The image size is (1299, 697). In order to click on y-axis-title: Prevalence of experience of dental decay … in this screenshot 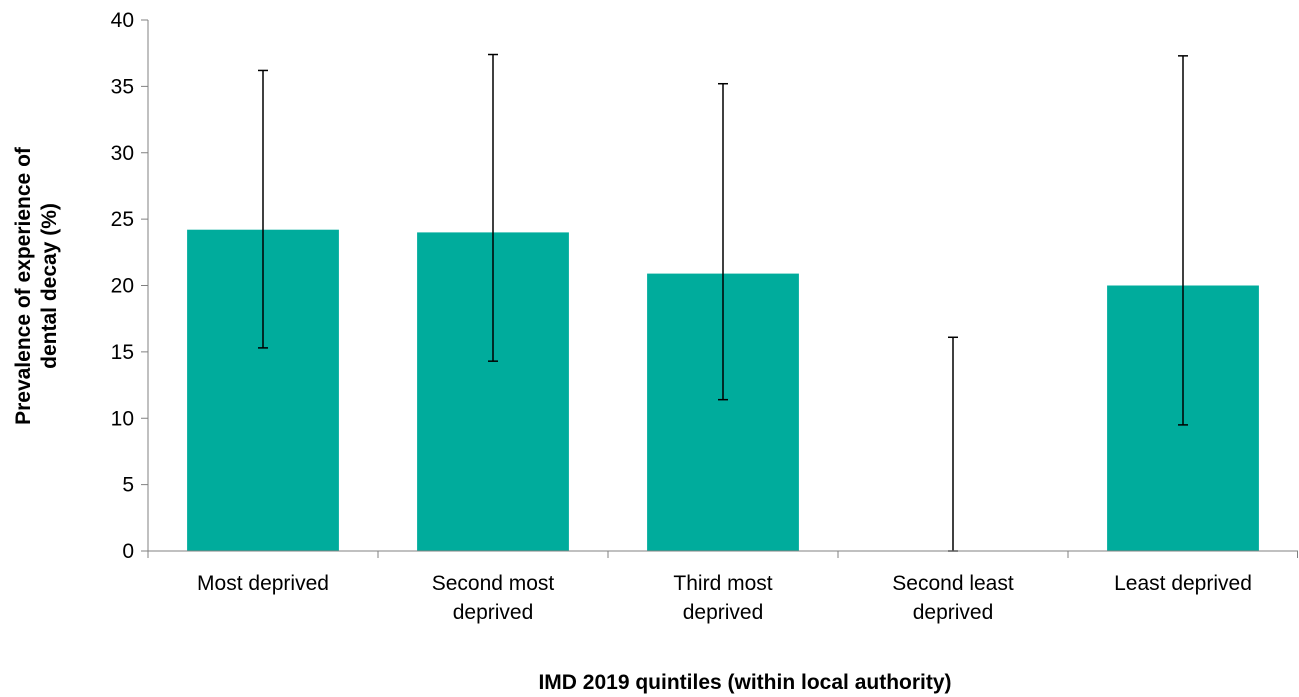, I will do `click(36, 285)`.